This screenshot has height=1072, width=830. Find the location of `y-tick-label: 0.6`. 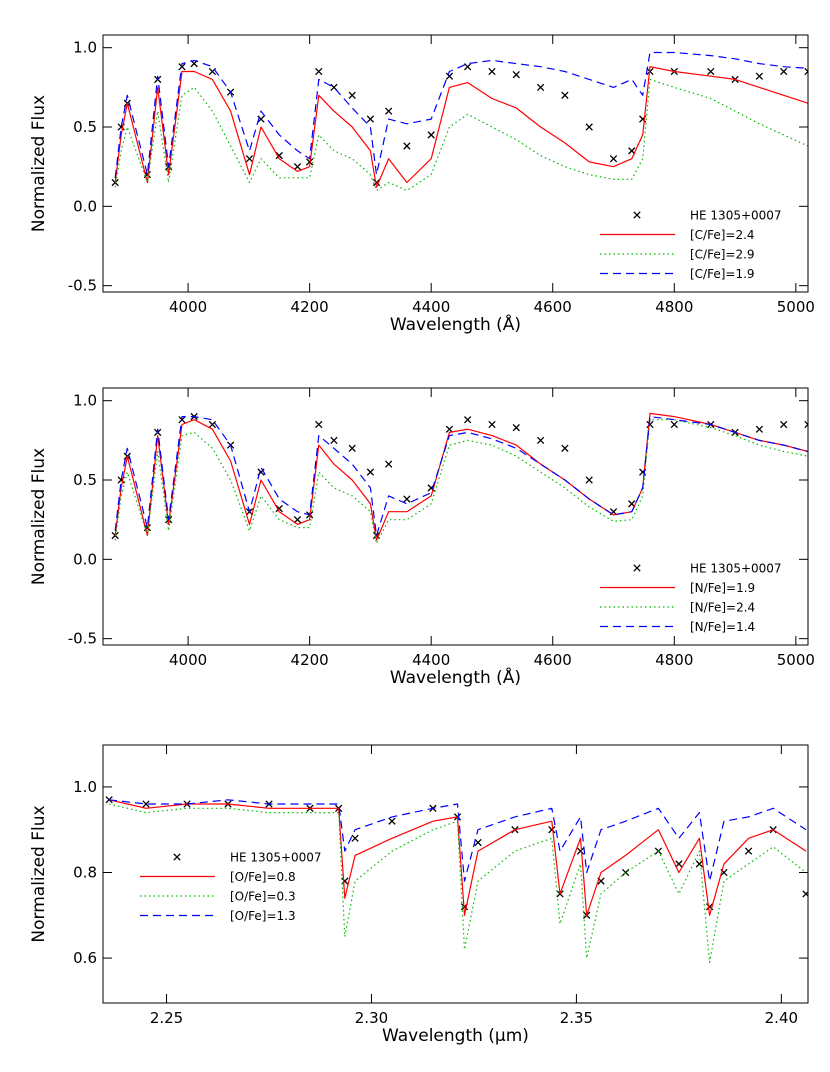

y-tick-label: 0.6 is located at coordinates (85, 958).